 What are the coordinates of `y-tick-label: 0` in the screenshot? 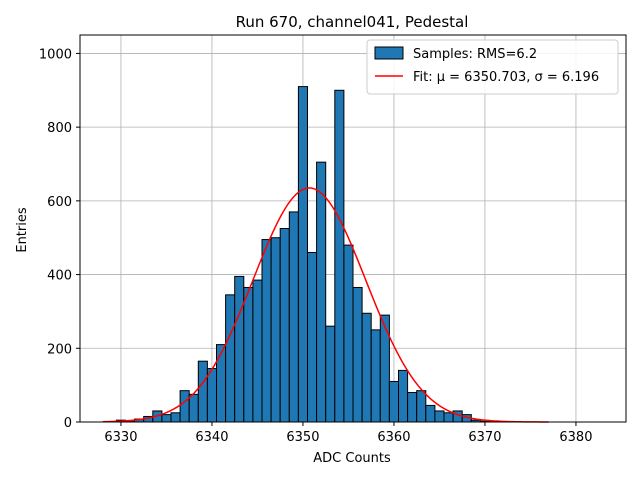 It's located at (68, 423).